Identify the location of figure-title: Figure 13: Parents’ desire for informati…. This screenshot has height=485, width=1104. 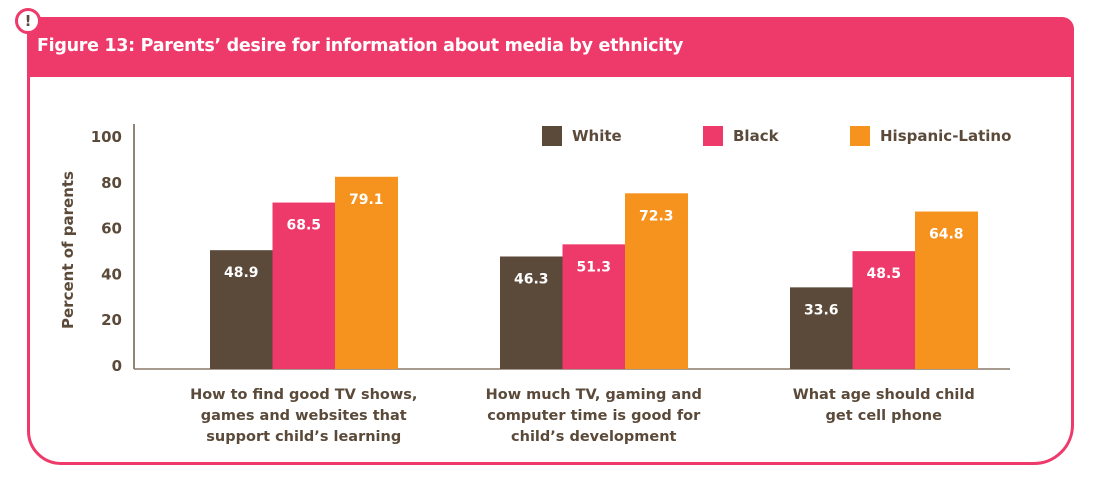
(360, 46).